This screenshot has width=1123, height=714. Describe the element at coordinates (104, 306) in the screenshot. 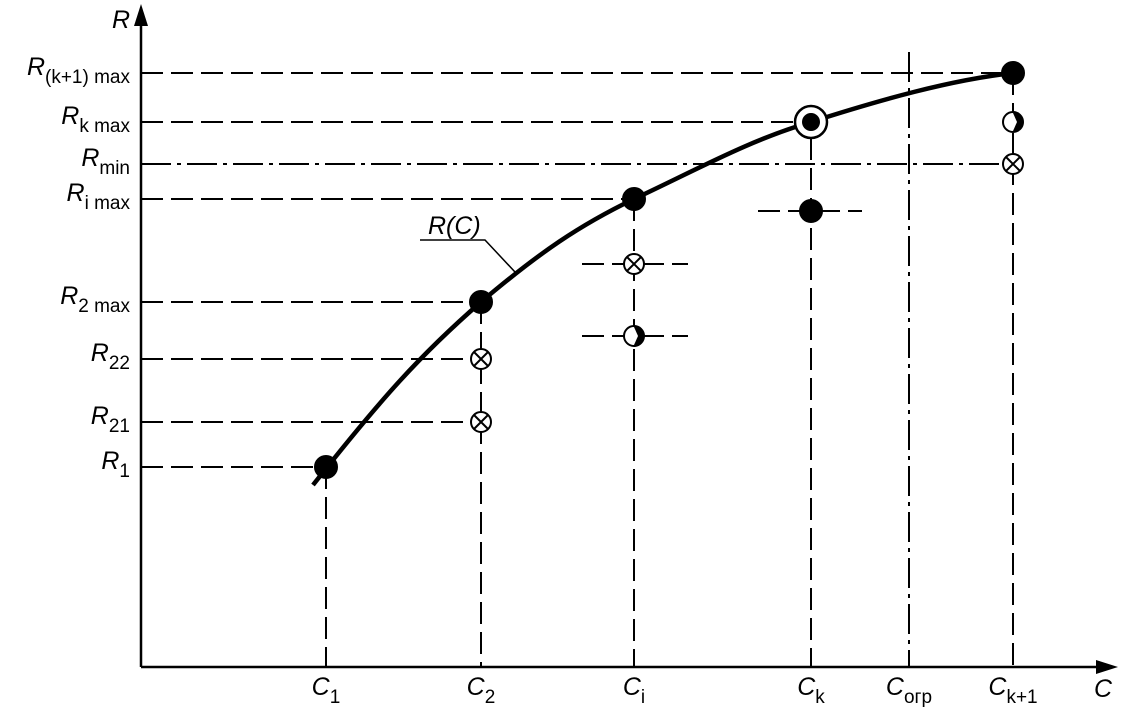

I see `y-label-sub: 2 max` at that location.